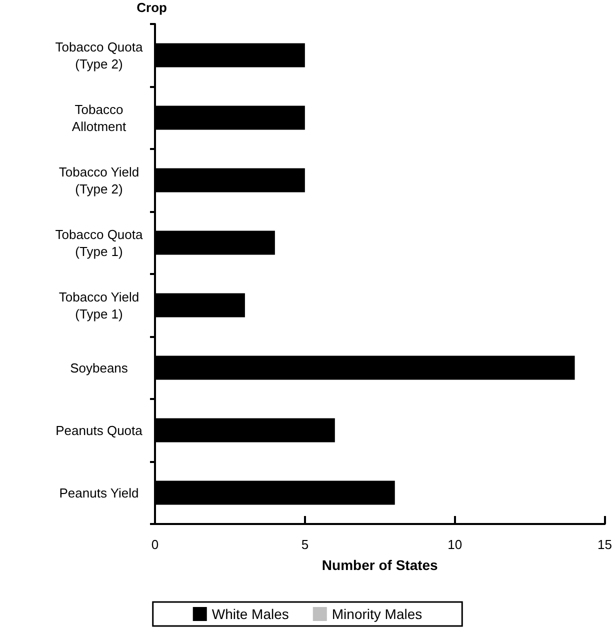 The image size is (615, 634). Describe the element at coordinates (250, 614) in the screenshot. I see `legend-label: White Males` at that location.